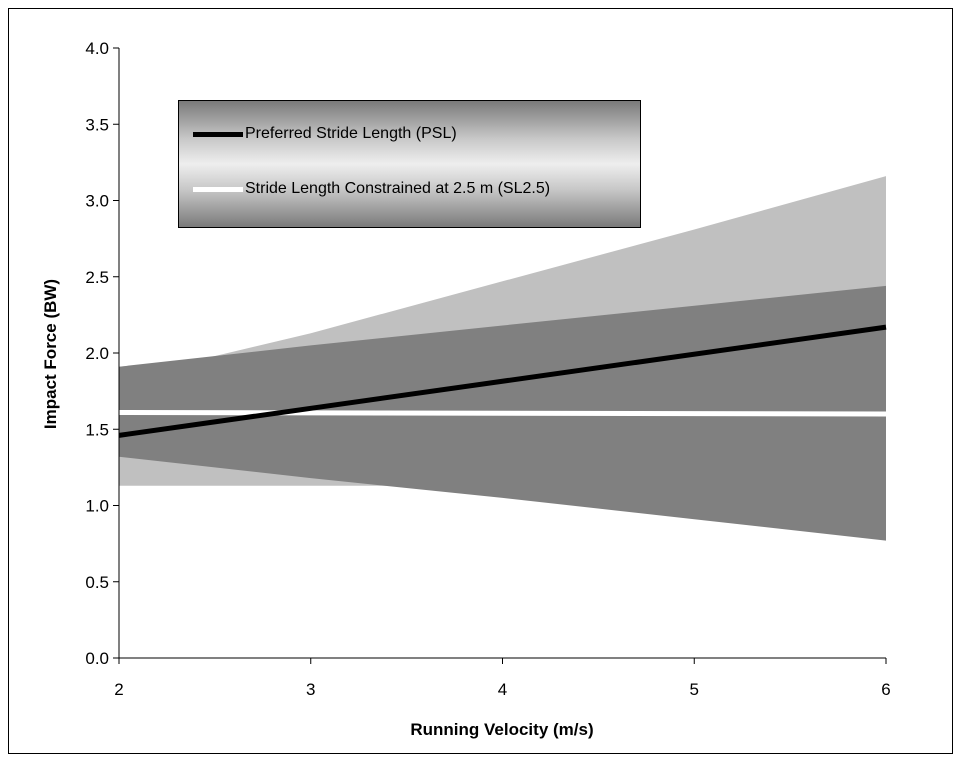 This screenshot has height=762, width=963. I want to click on y-axis-title: Impact Force (BW), so click(50, 354).